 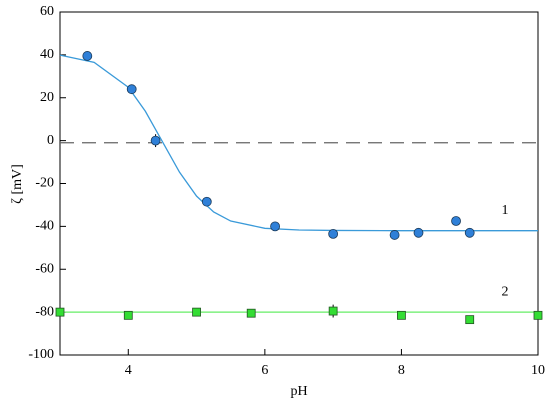 I want to click on y-tick-label: -60, so click(x=44, y=268).